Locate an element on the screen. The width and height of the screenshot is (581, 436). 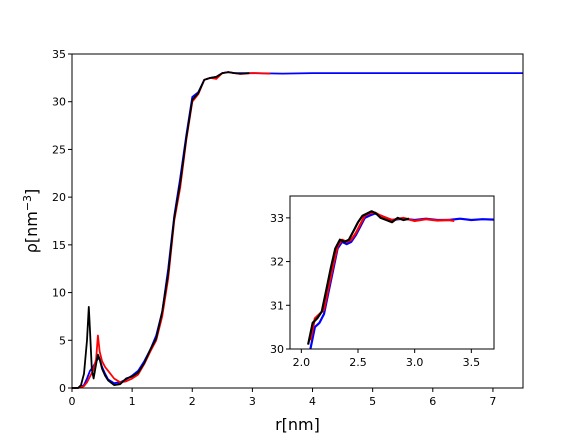
main-x-tick-label: 6 is located at coordinates (432, 401).